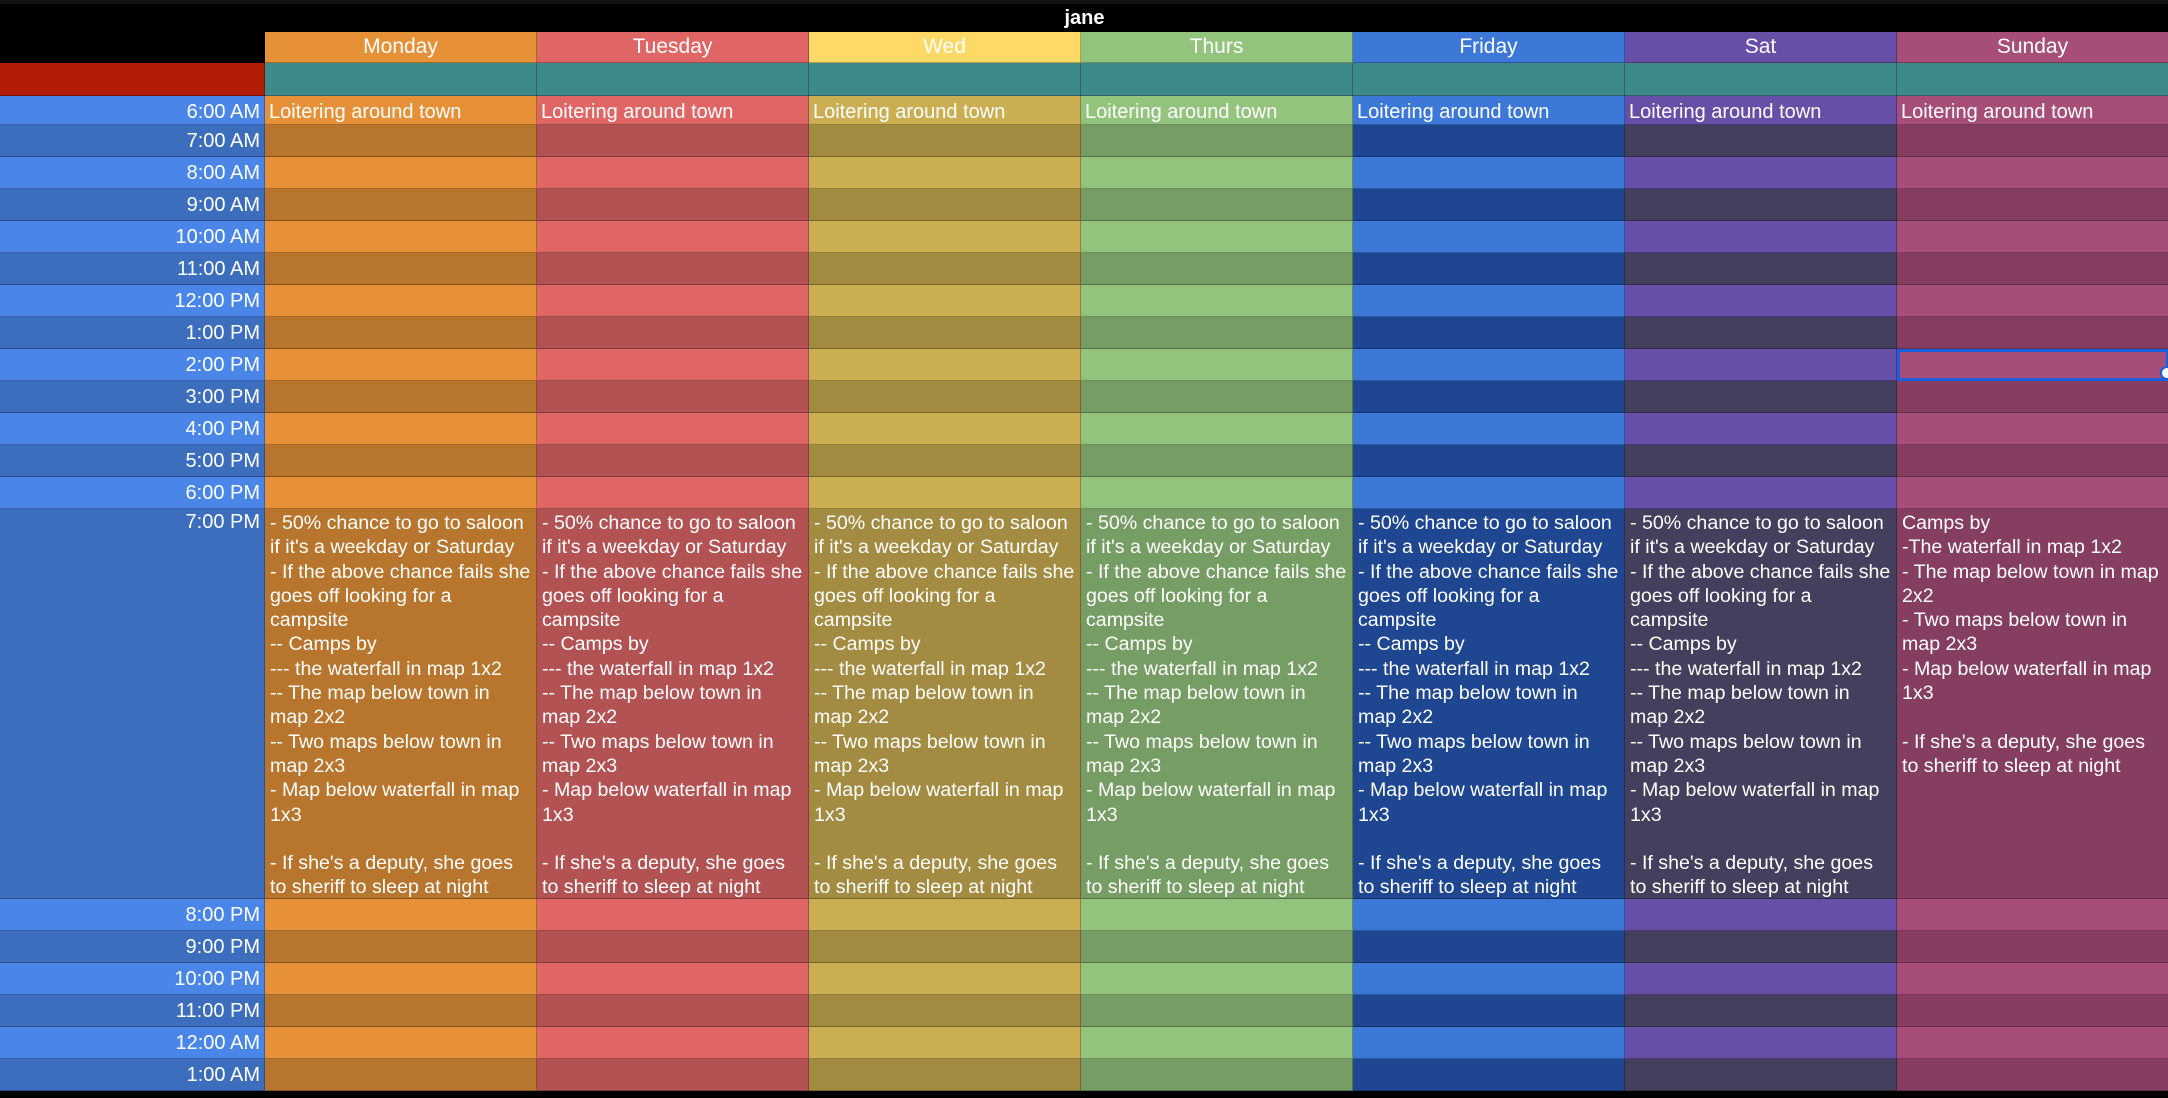 The image size is (2168, 1098). What do you see at coordinates (132, 141) in the screenshot?
I see `time-label: 7:00 AM` at bounding box center [132, 141].